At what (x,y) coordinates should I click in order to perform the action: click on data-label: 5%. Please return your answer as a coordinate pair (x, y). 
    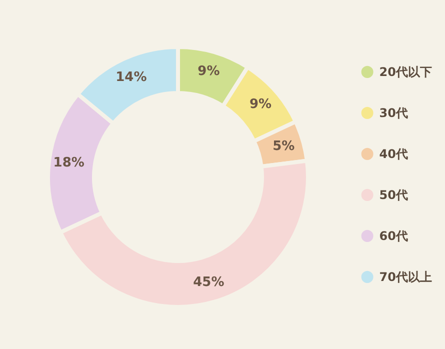
    Looking at the image, I should click on (283, 146).